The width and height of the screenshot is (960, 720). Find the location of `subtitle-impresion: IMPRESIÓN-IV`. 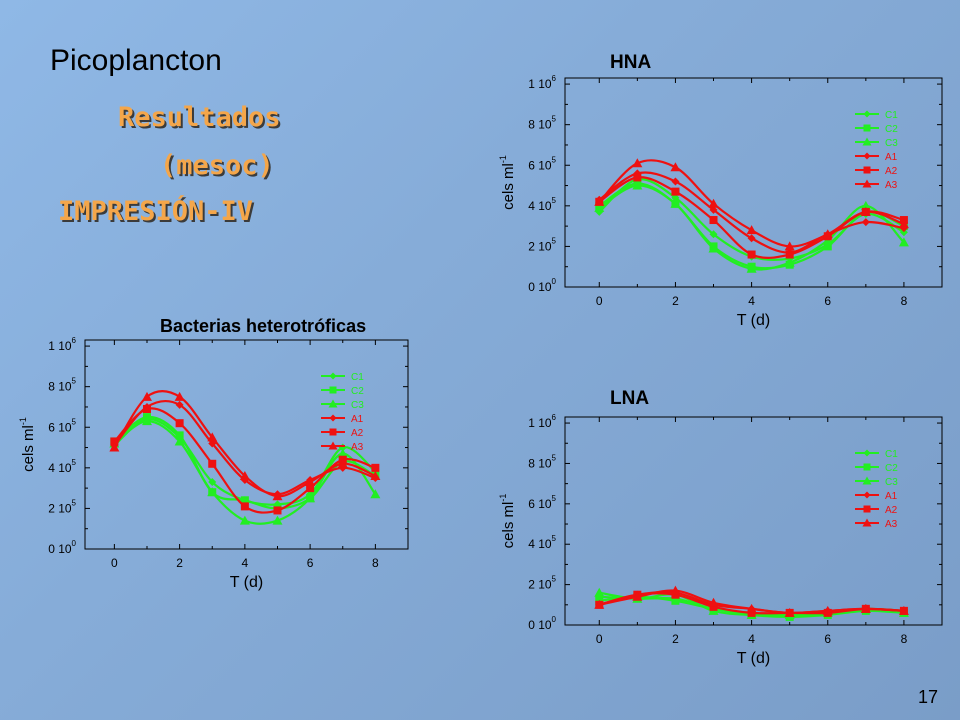

subtitle-impresion: IMPRESIÓN-IV is located at coordinates (156, 211).